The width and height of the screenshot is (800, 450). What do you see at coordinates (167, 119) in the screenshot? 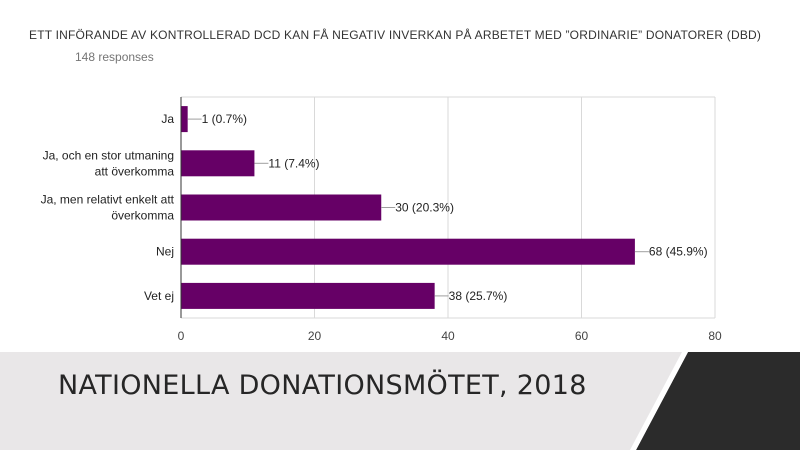
I see `category-label: Ja` at bounding box center [167, 119].